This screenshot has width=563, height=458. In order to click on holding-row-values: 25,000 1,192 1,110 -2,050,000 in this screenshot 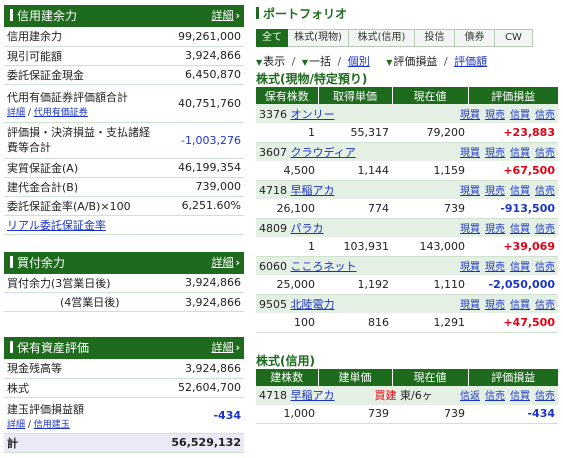, I will do `click(407, 285)`.